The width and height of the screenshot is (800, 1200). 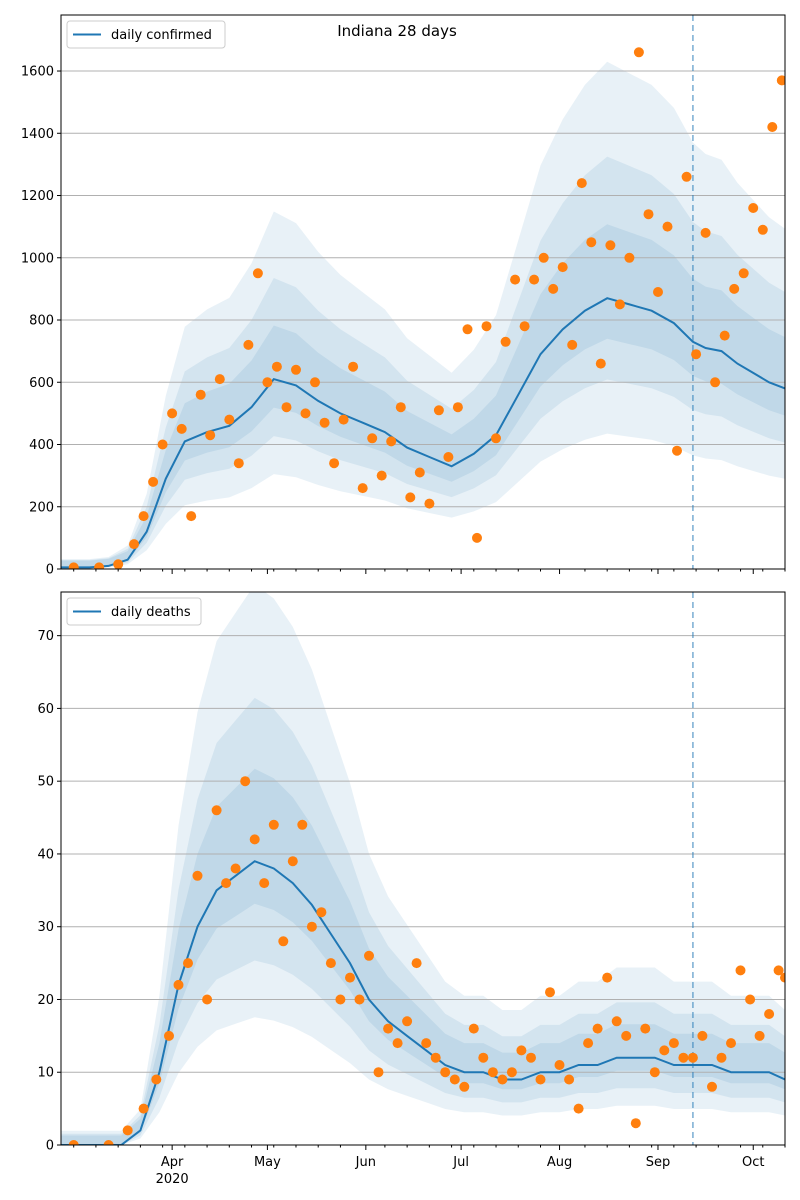 What do you see at coordinates (267, 1162) in the screenshot?
I see `x-tick-label: May` at bounding box center [267, 1162].